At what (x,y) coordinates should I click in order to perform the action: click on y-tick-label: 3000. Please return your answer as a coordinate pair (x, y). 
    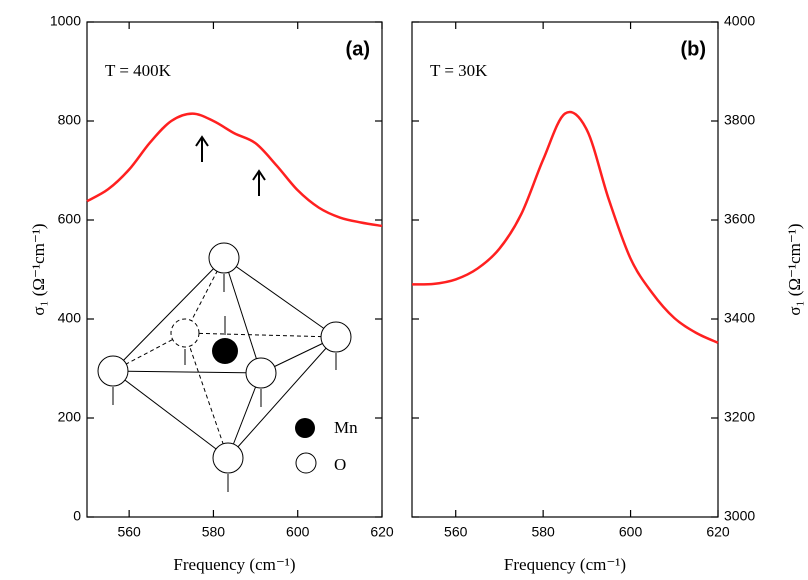
    Looking at the image, I should click on (739, 516).